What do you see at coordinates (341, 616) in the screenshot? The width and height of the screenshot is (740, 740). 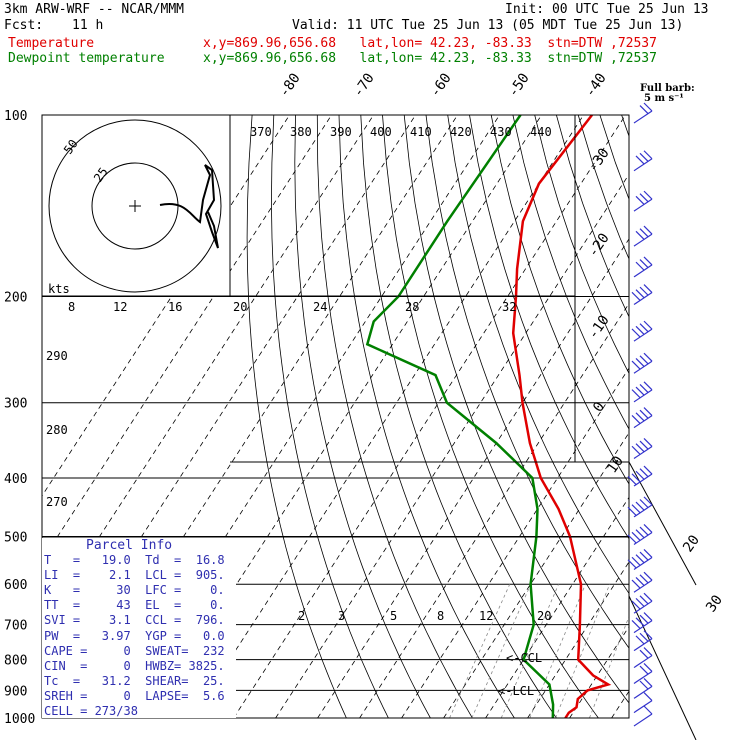 I see `mixing-ratio-label: 3` at bounding box center [341, 616].